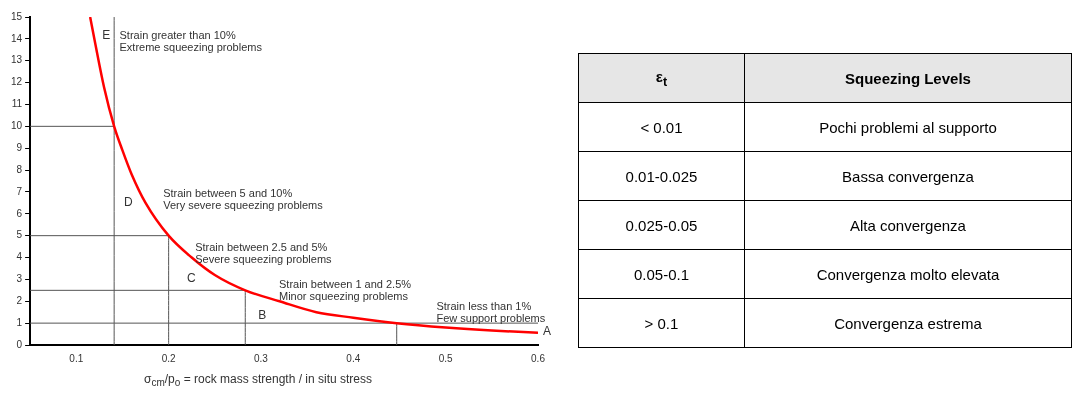  I want to click on x-axis-title: σ$_{cm}$/p$_{o}$ = rock mass strength / in situ stress, so click(258, 380).